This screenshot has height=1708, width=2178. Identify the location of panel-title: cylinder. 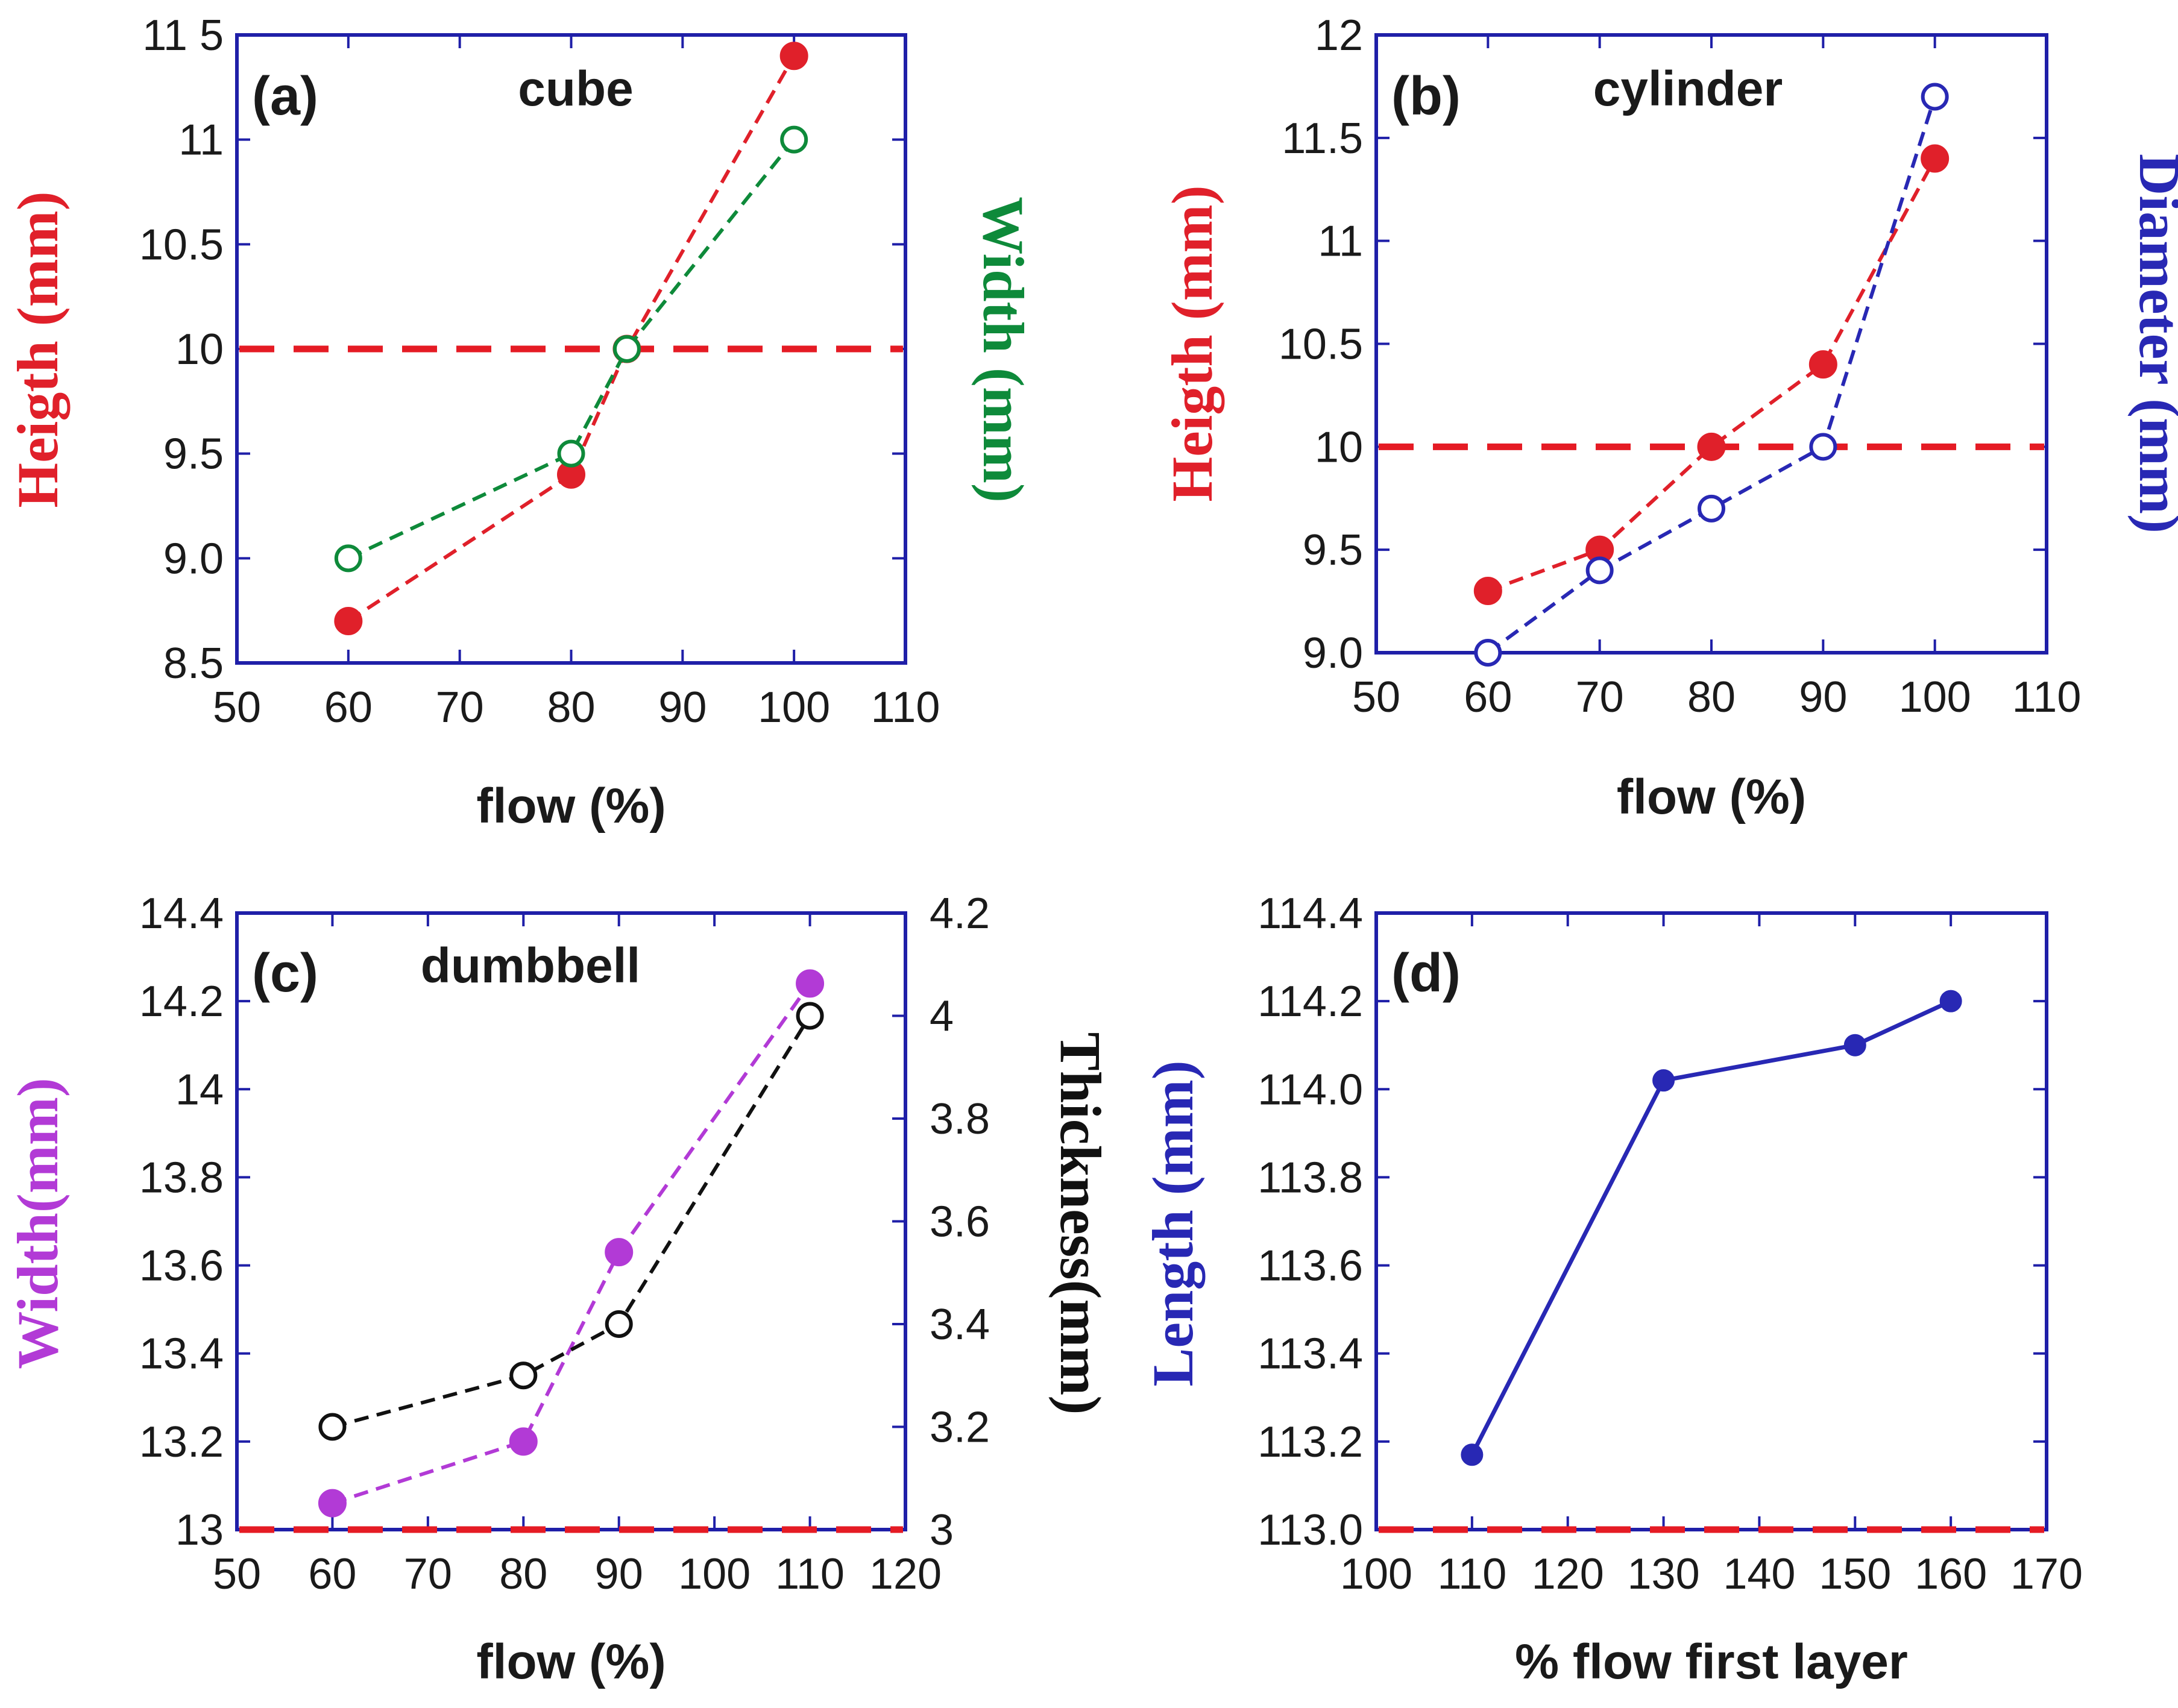
(1688, 89).